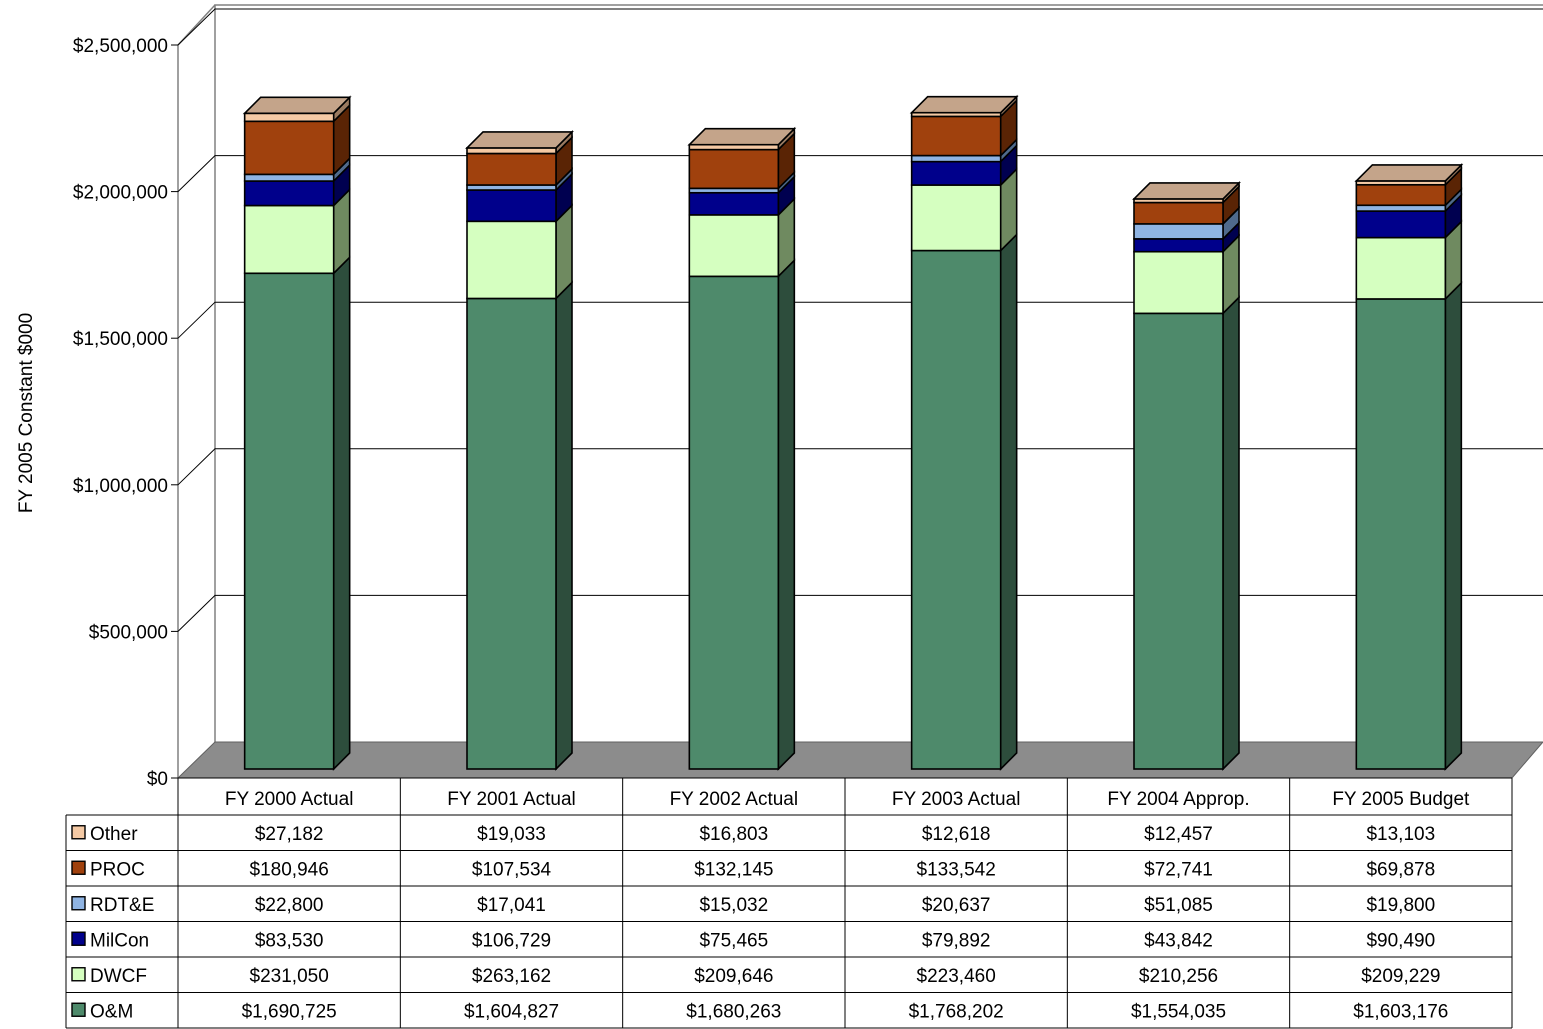 The width and height of the screenshot is (1543, 1029). Describe the element at coordinates (26, 413) in the screenshot. I see `y-axis-label: FY 2005 Constant $000` at that location.